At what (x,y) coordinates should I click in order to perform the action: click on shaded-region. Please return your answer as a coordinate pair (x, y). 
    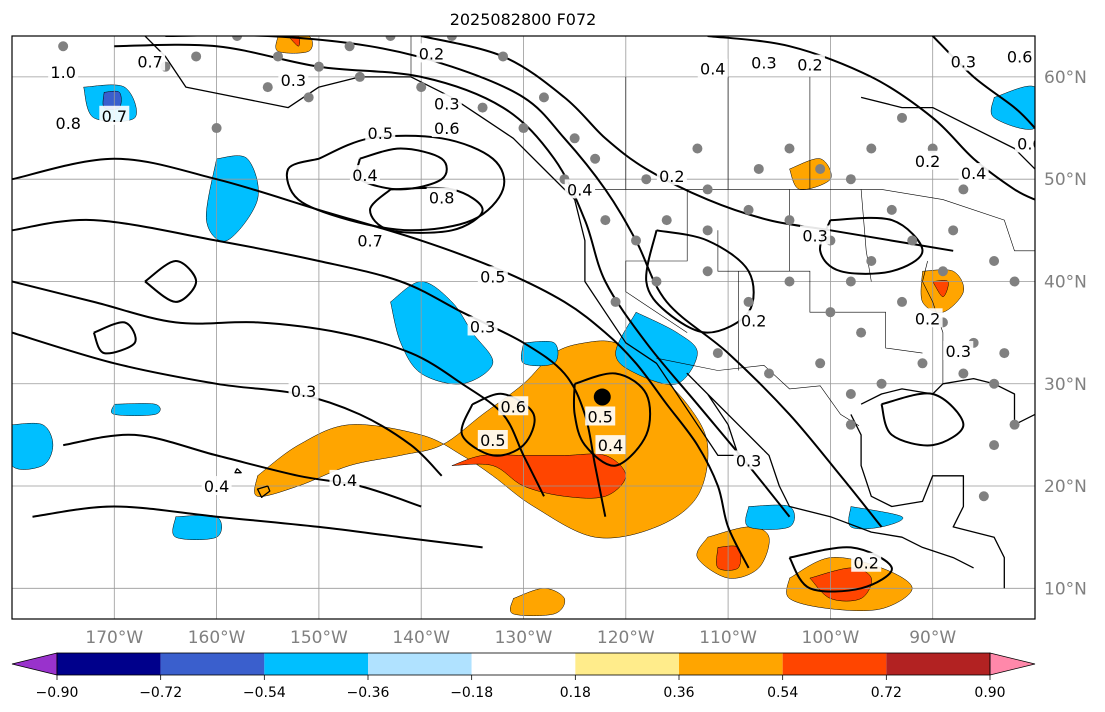
    Looking at the image, I should click on (136, 409).